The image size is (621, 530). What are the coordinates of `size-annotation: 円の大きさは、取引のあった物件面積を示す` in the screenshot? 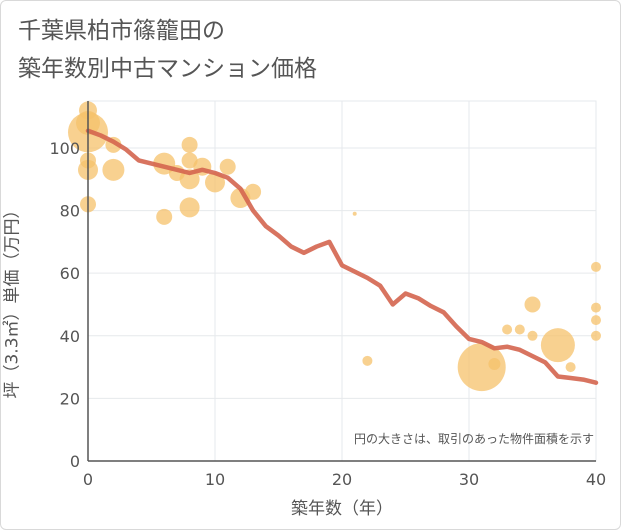 It's located at (474, 438).